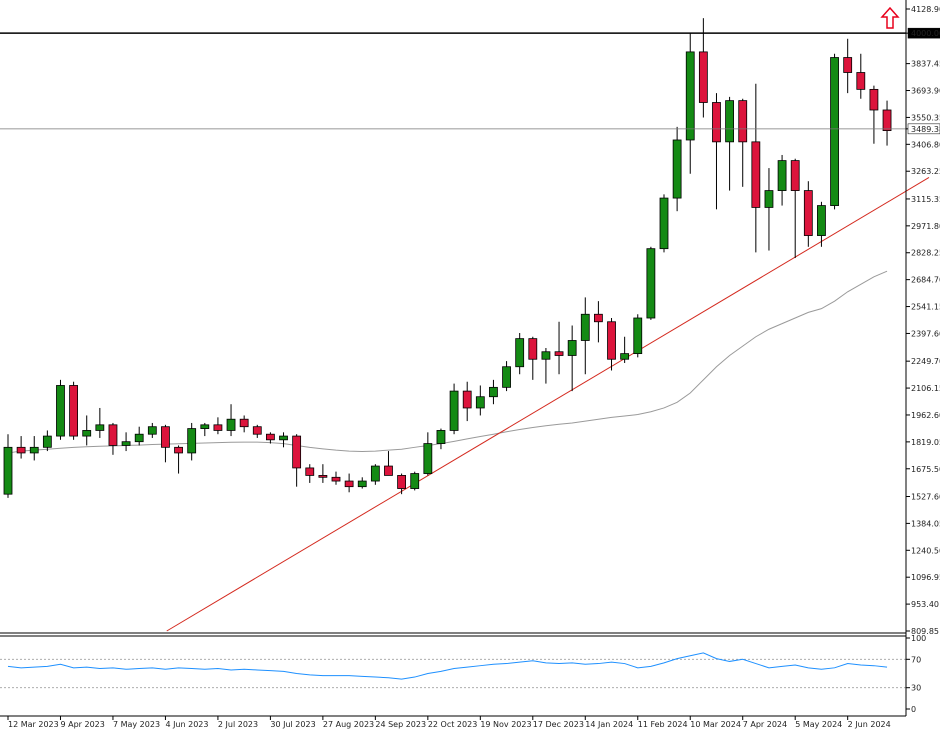 The width and height of the screenshot is (940, 729). I want to click on date-tick-label: 19 Nov 2023, so click(505, 724).